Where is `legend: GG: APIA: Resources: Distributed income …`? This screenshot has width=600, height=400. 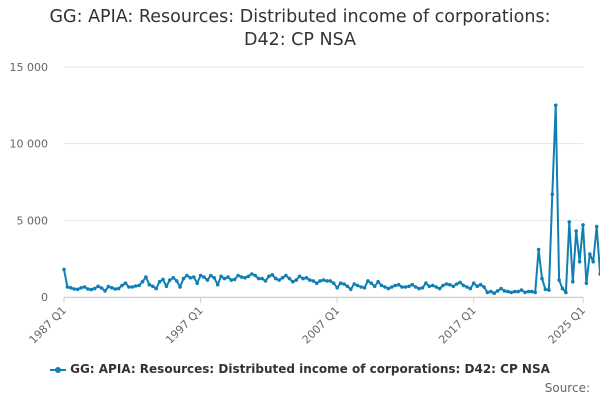
legend: GG: APIA: Resources: Distributed income … is located at coordinates (300, 369).